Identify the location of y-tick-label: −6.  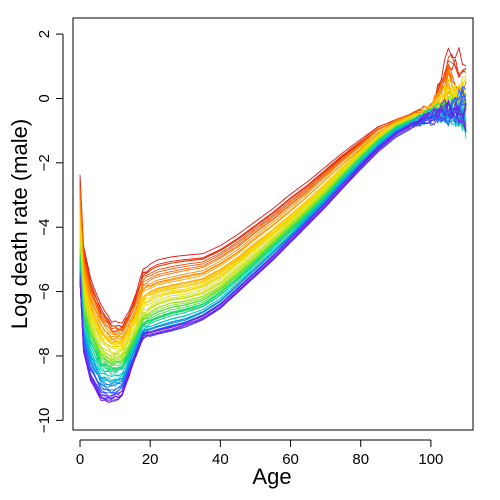
(44, 291).